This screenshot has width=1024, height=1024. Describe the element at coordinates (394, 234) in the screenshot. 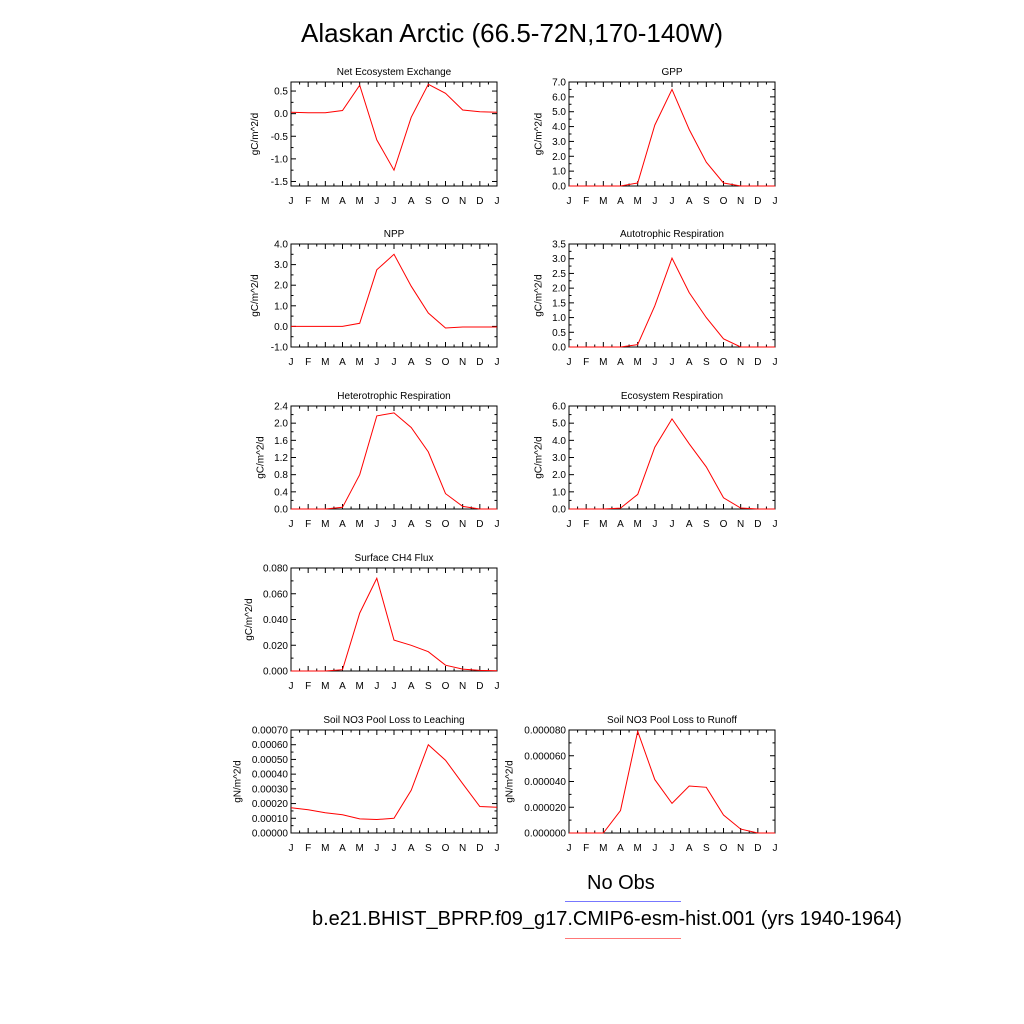

I see `panel-title: NPP` at that location.